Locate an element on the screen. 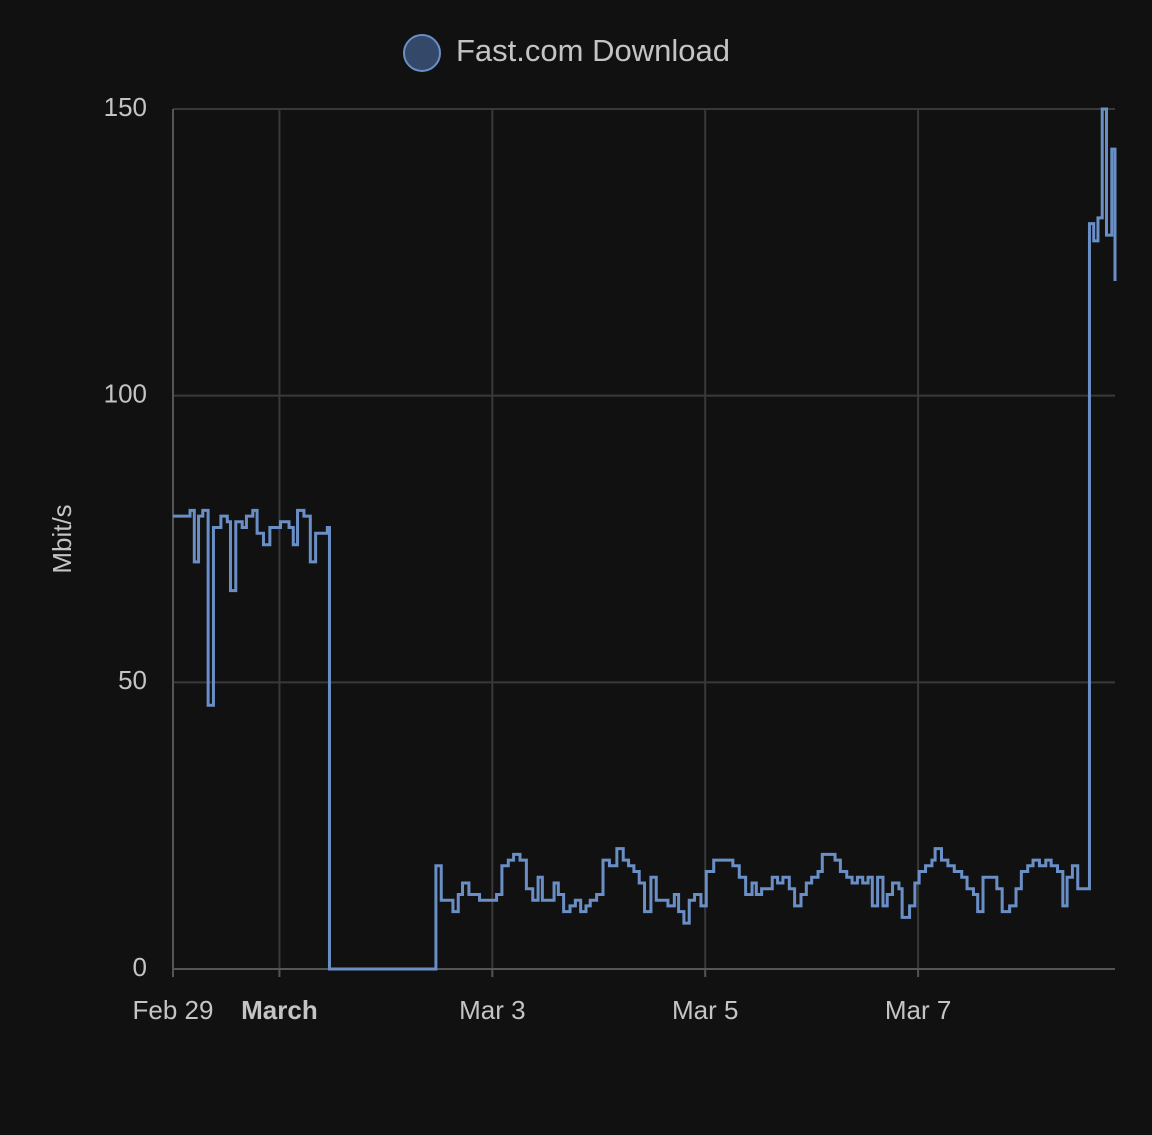 The height and width of the screenshot is (1135, 1152). x-tick-label: March is located at coordinates (279, 1010).